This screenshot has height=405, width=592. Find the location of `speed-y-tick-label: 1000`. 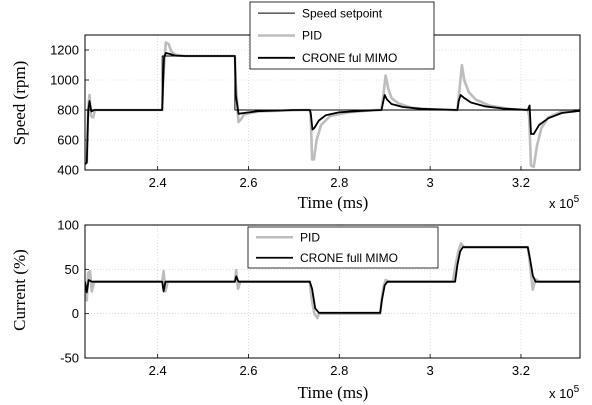

speed-y-tick-label: 1000 is located at coordinates (64, 80).